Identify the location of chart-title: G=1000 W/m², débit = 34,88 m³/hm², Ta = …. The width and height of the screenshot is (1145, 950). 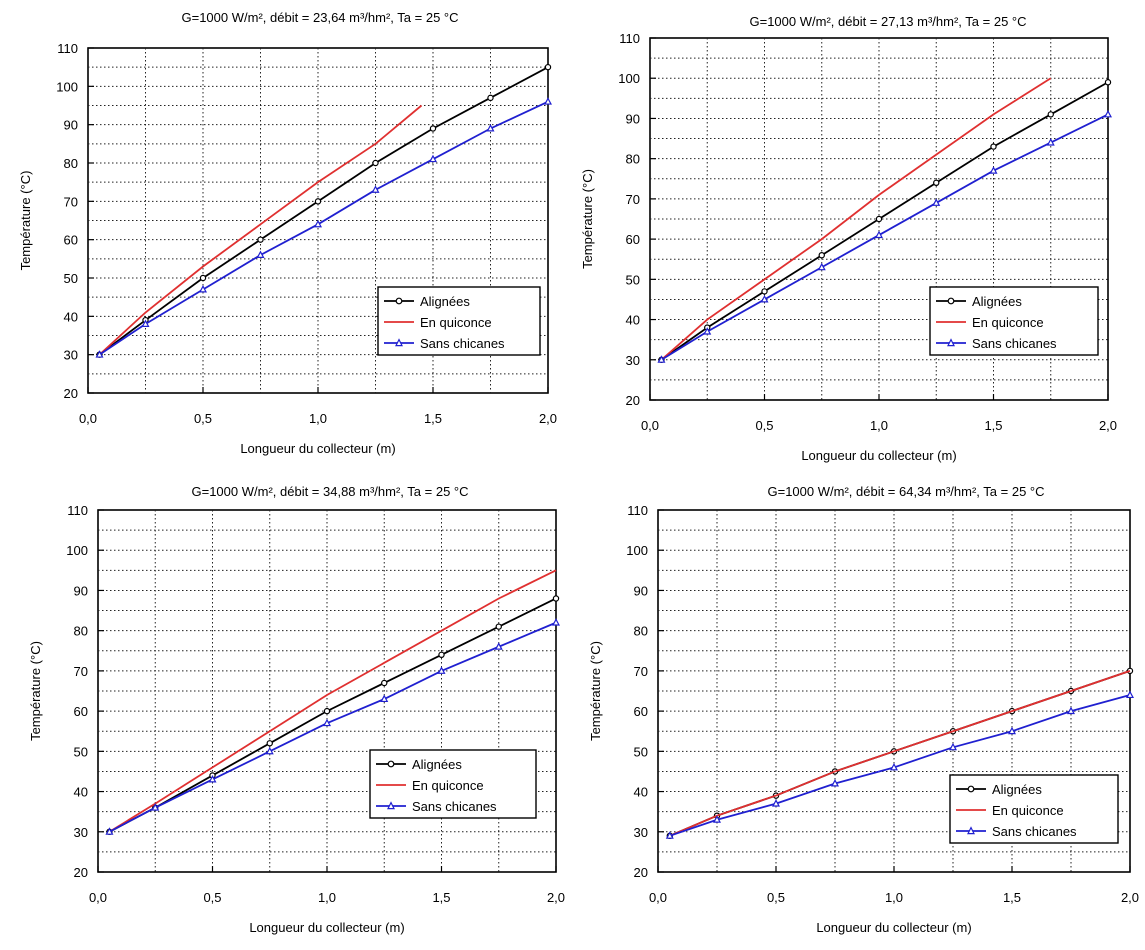
(330, 491).